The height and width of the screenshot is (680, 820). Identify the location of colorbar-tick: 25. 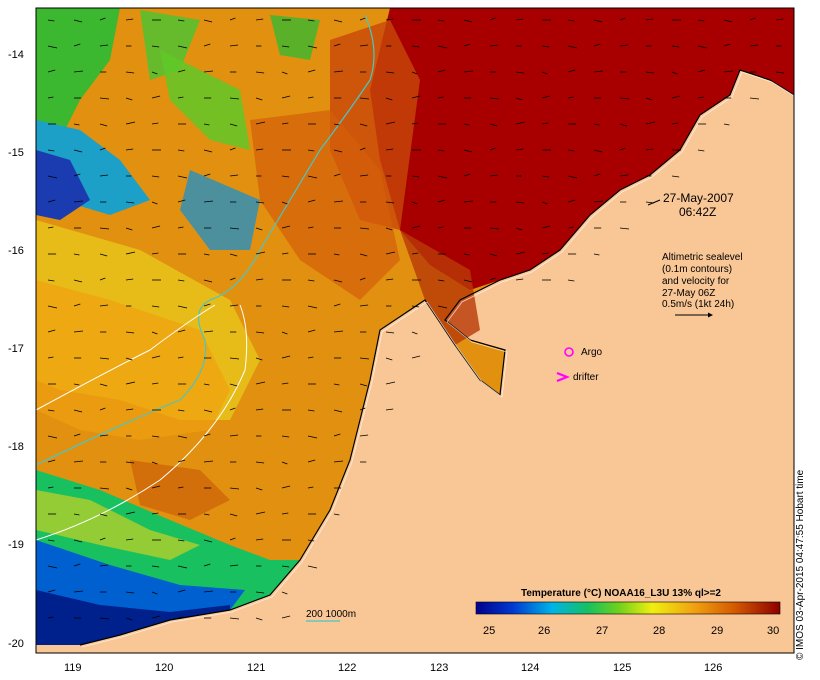
(489, 631).